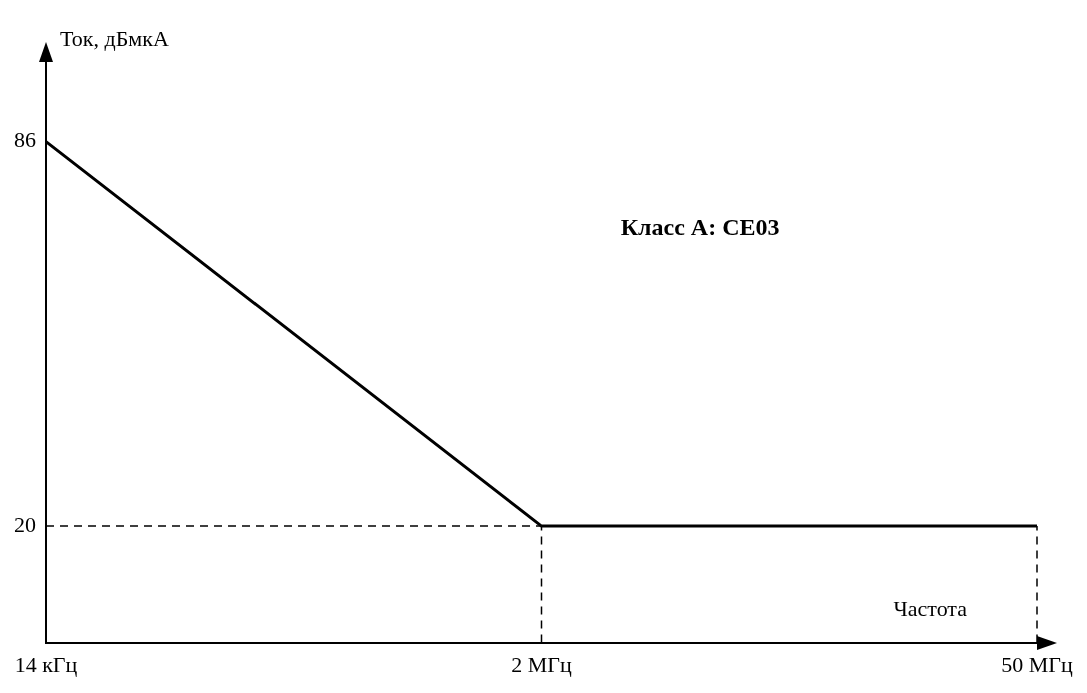 This screenshot has width=1087, height=693. Describe the element at coordinates (700, 227) in the screenshot. I see `annotation: Класс А: СЕ03` at that location.